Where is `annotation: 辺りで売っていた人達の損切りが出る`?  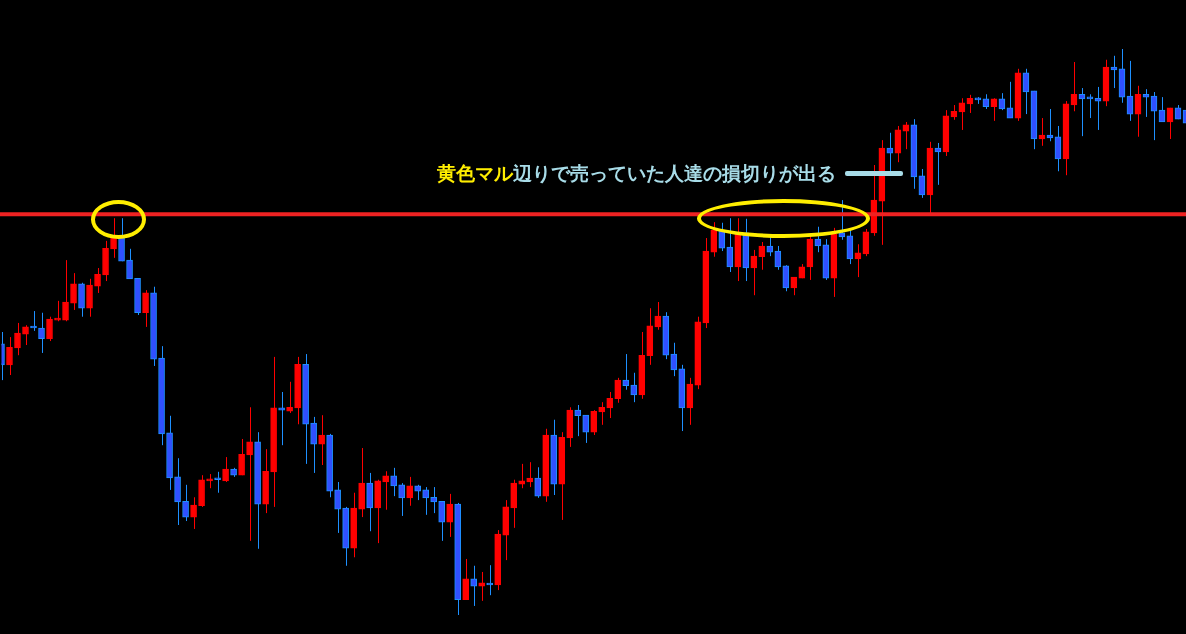 annotation: 辺りで売っていた人達の損切りが出る is located at coordinates (674, 173).